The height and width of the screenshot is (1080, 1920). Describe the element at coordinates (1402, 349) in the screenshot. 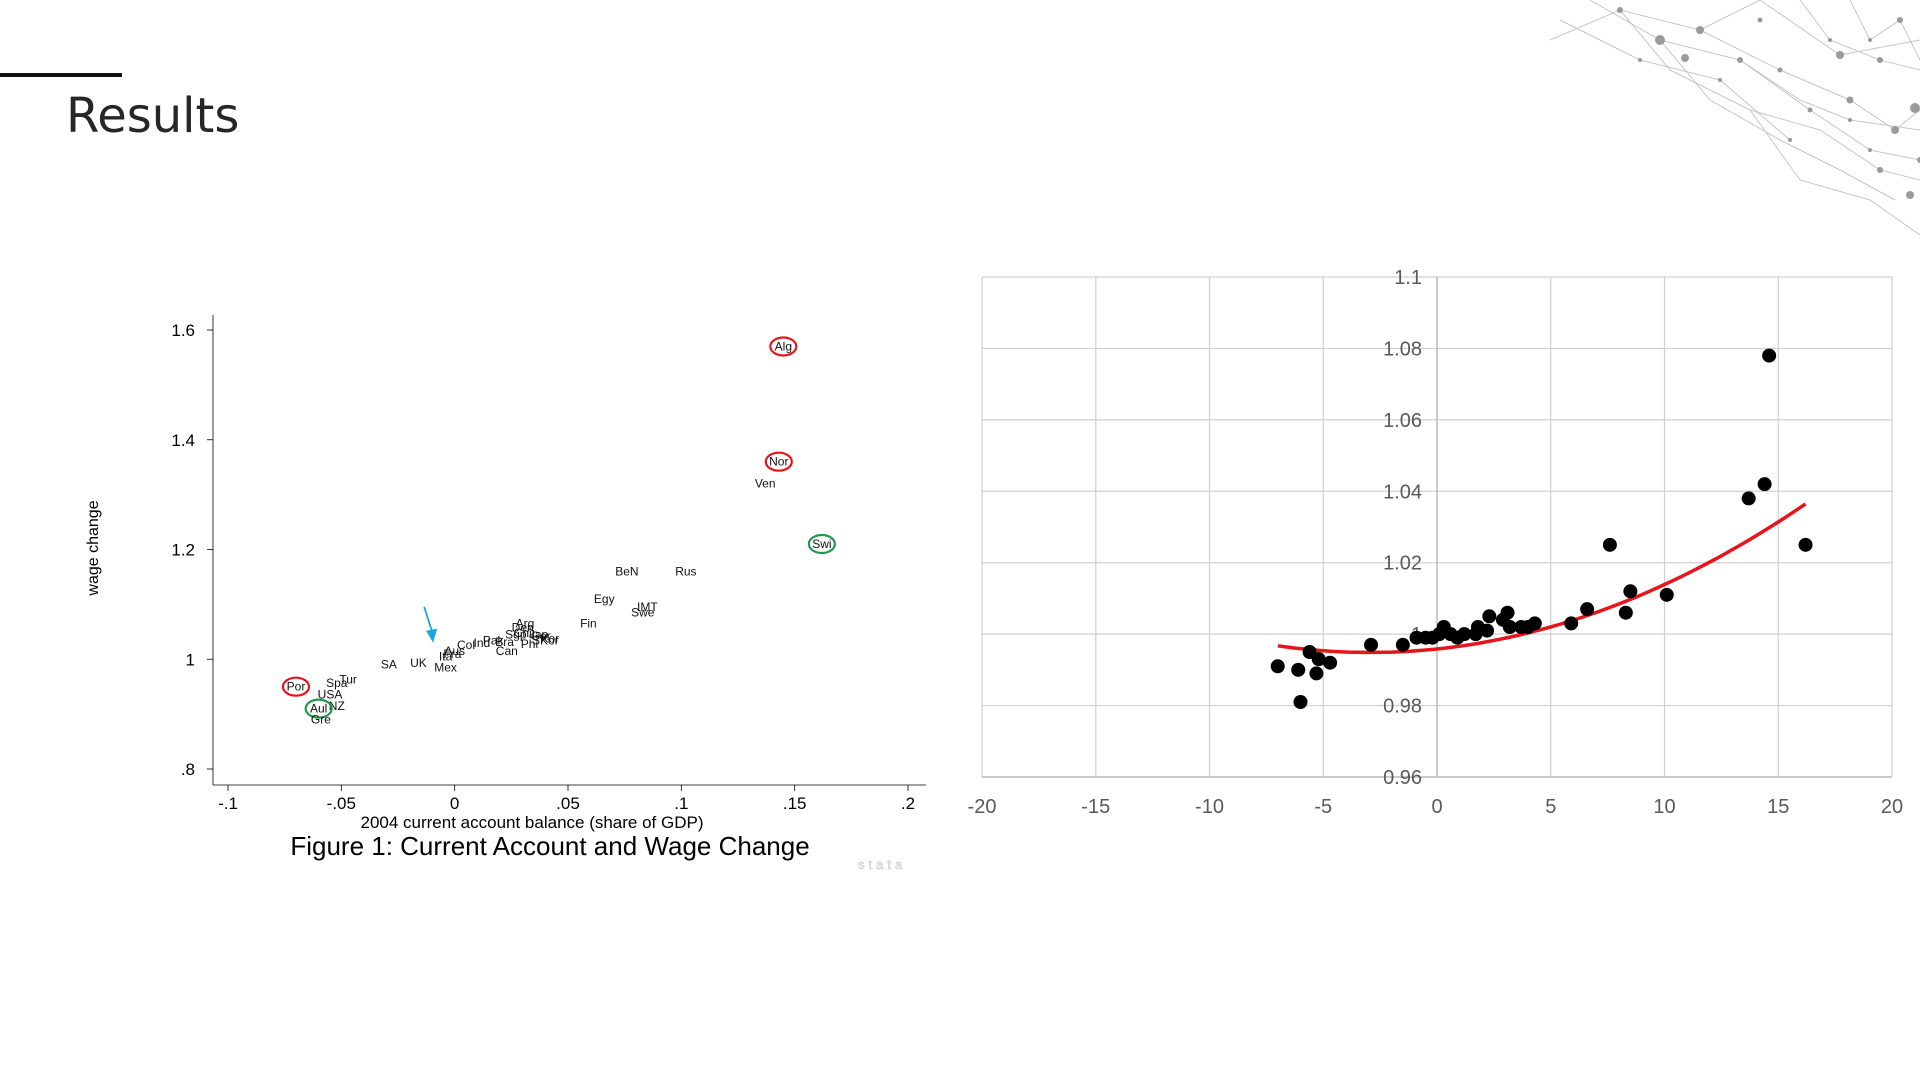

I see `y-tick-label: 1.08` at that location.